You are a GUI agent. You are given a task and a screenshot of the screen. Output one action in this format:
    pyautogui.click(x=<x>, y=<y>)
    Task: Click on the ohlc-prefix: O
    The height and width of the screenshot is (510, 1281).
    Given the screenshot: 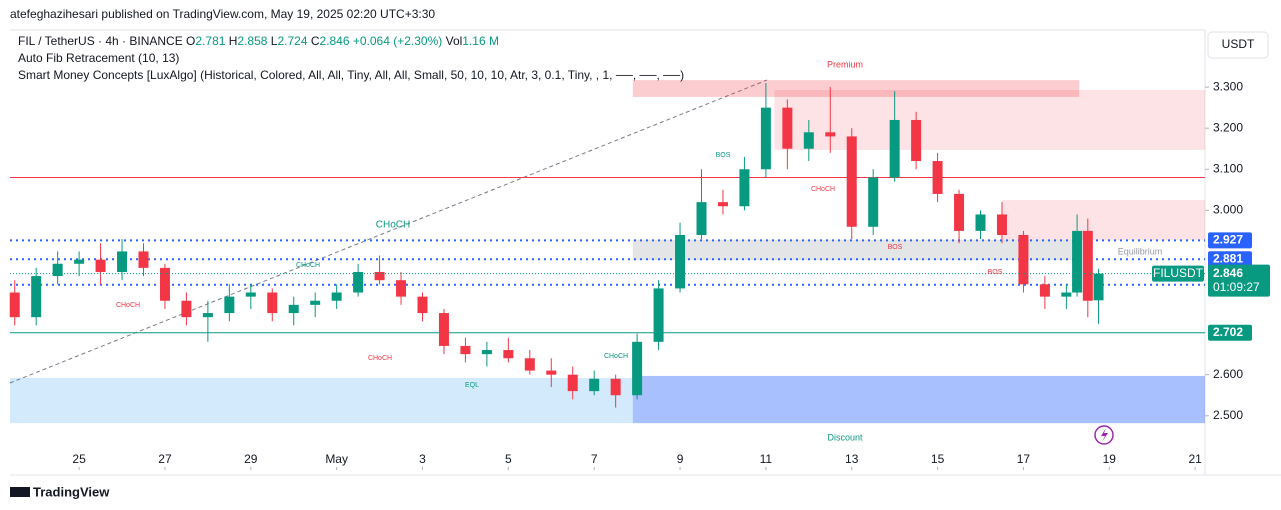 What is the action you would take?
    pyautogui.click(x=189, y=41)
    